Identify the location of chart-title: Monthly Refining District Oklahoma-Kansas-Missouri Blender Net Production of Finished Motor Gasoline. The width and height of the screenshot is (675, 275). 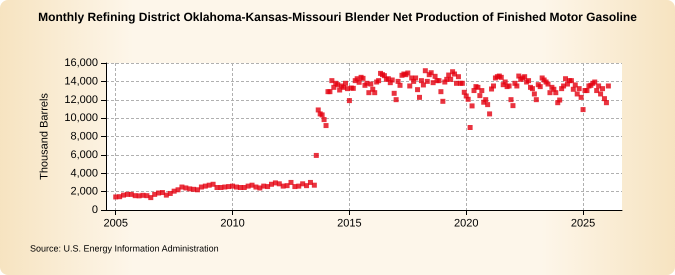
(338, 17).